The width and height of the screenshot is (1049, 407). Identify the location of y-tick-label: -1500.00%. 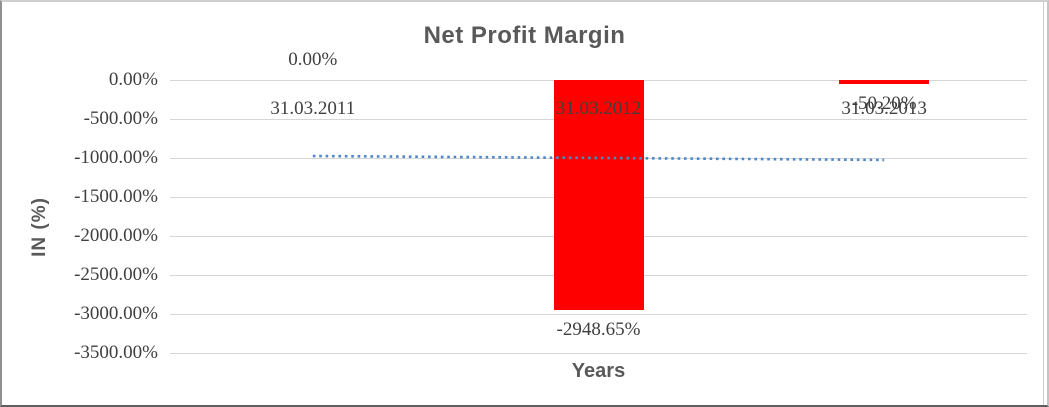
(116, 196).